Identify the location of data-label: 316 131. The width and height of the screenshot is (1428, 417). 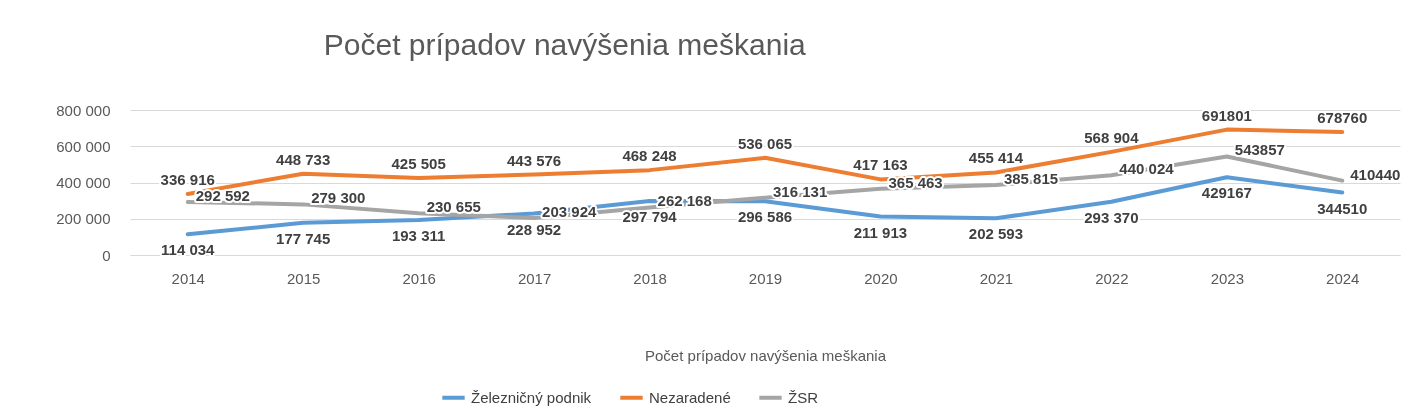
(800, 191).